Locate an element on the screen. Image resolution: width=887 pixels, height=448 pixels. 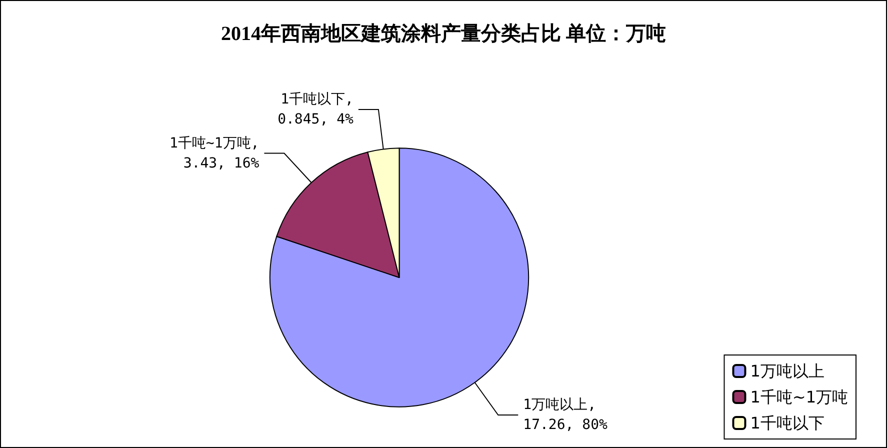
legend-label: 1千吨~1万吨 is located at coordinates (799, 397).